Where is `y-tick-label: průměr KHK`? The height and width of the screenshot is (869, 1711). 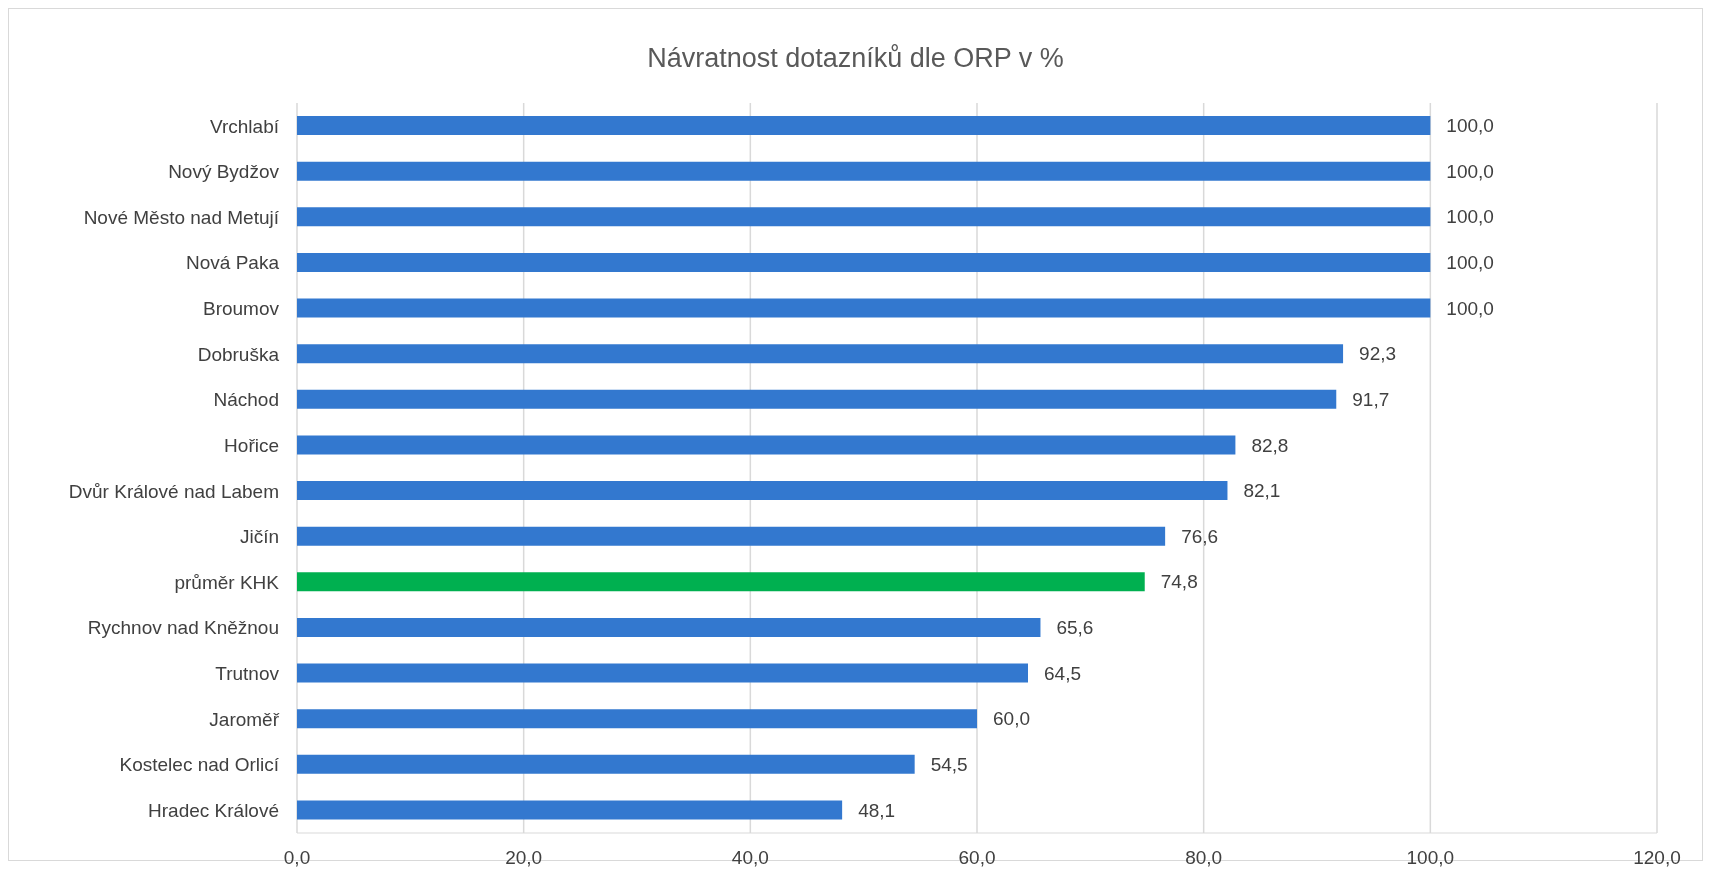 y-tick-label: průměr KHK is located at coordinates (227, 582).